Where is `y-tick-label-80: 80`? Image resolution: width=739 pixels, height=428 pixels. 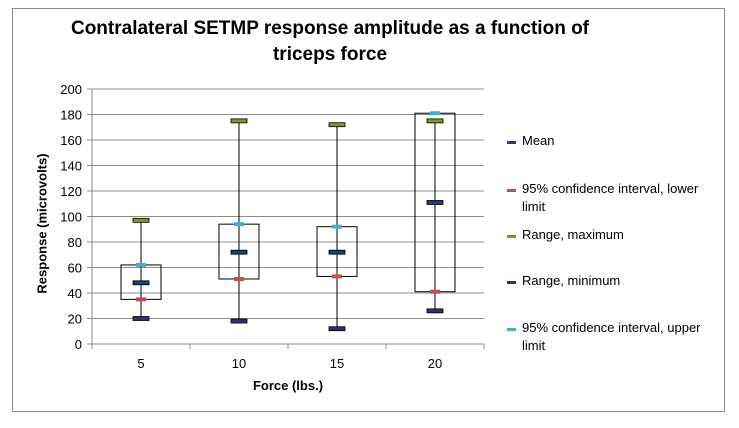 y-tick-label-80: 80 is located at coordinates (75, 242).